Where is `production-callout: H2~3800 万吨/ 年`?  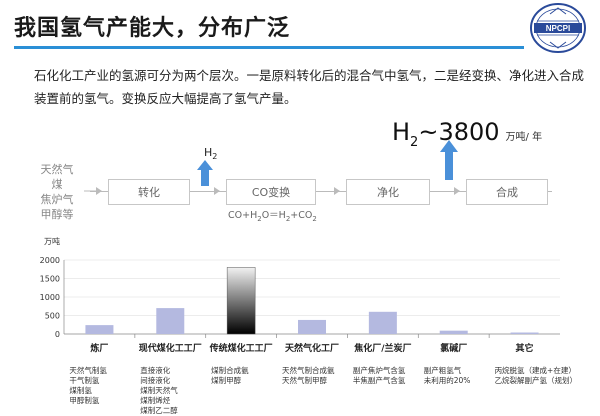 production-callout: H2~3800 万吨/ 年 is located at coordinates (467, 134).